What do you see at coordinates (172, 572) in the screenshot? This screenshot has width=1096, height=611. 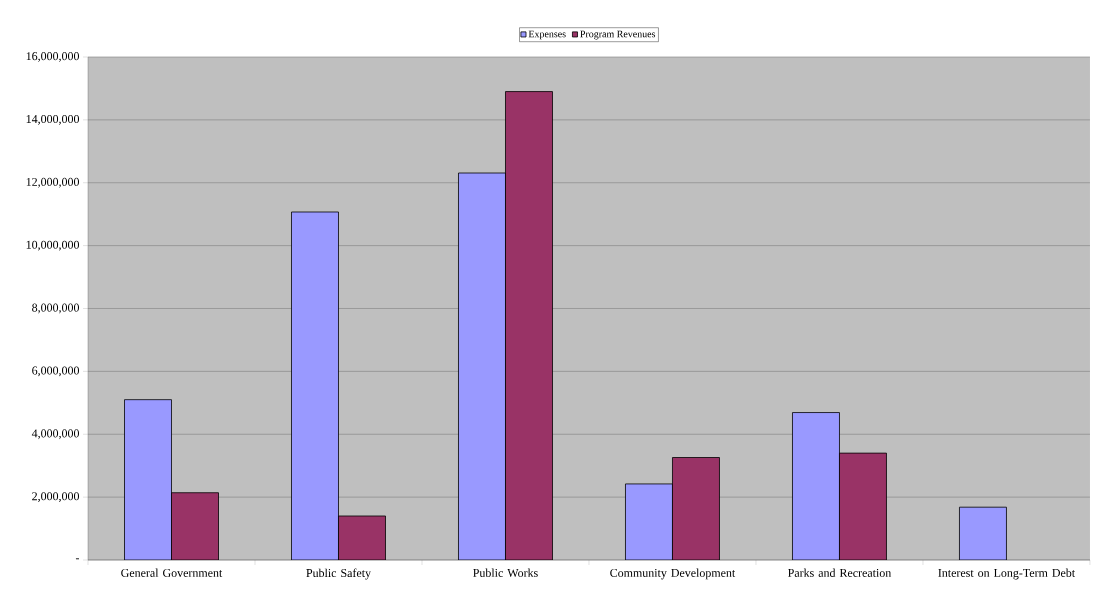 I see `x-tick-label: General Government` at bounding box center [172, 572].